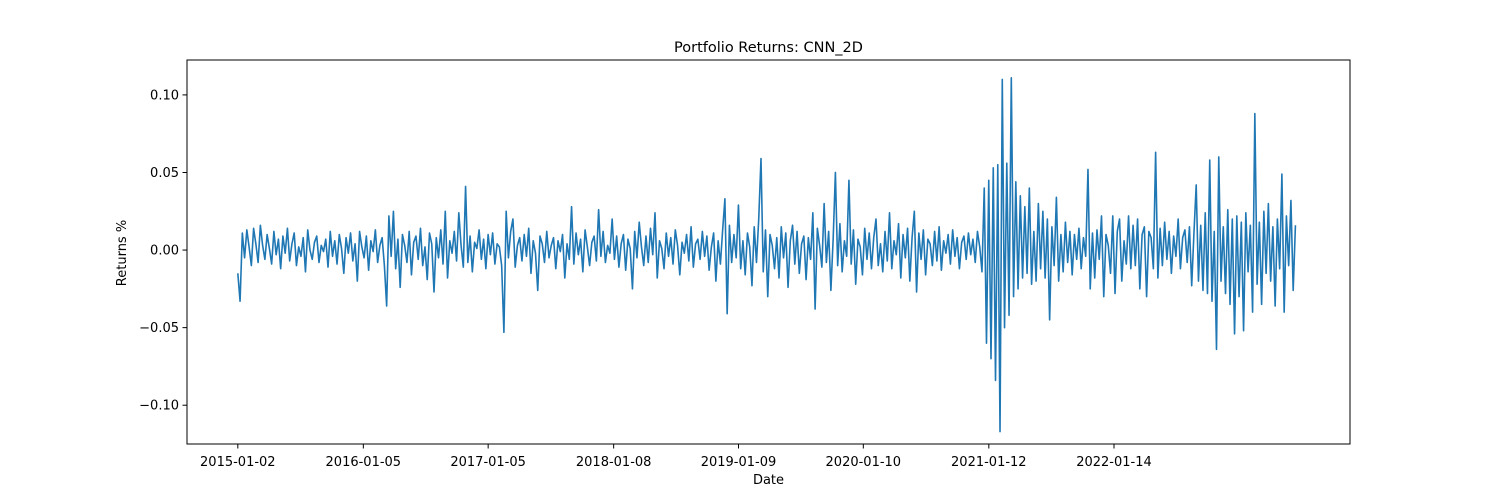  I want to click on x-tick-label: 2015-01-02, so click(238, 462).